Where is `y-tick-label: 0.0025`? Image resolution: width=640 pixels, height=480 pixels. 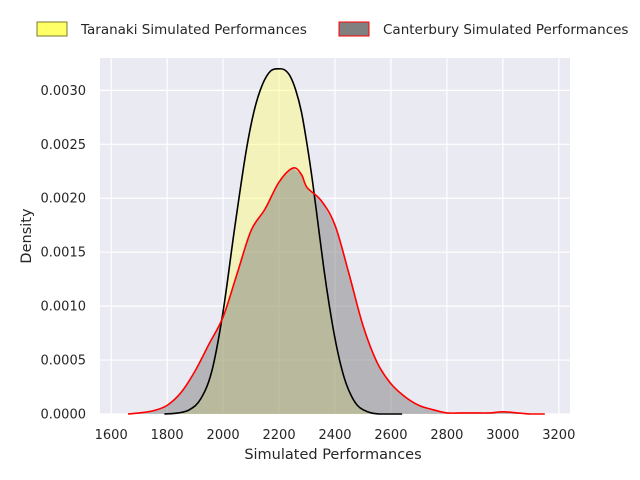 y-tick-label: 0.0025 is located at coordinates (64, 145).